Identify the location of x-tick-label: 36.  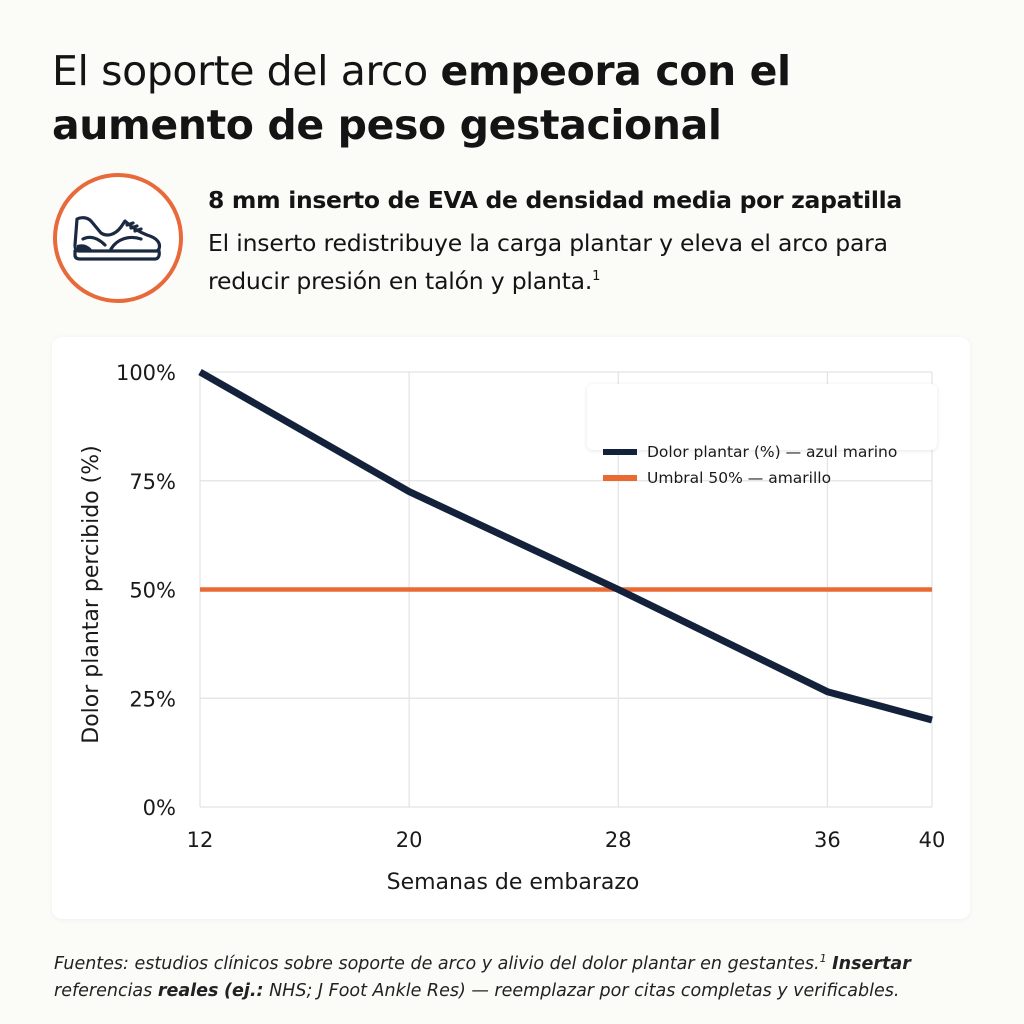
(827, 840).